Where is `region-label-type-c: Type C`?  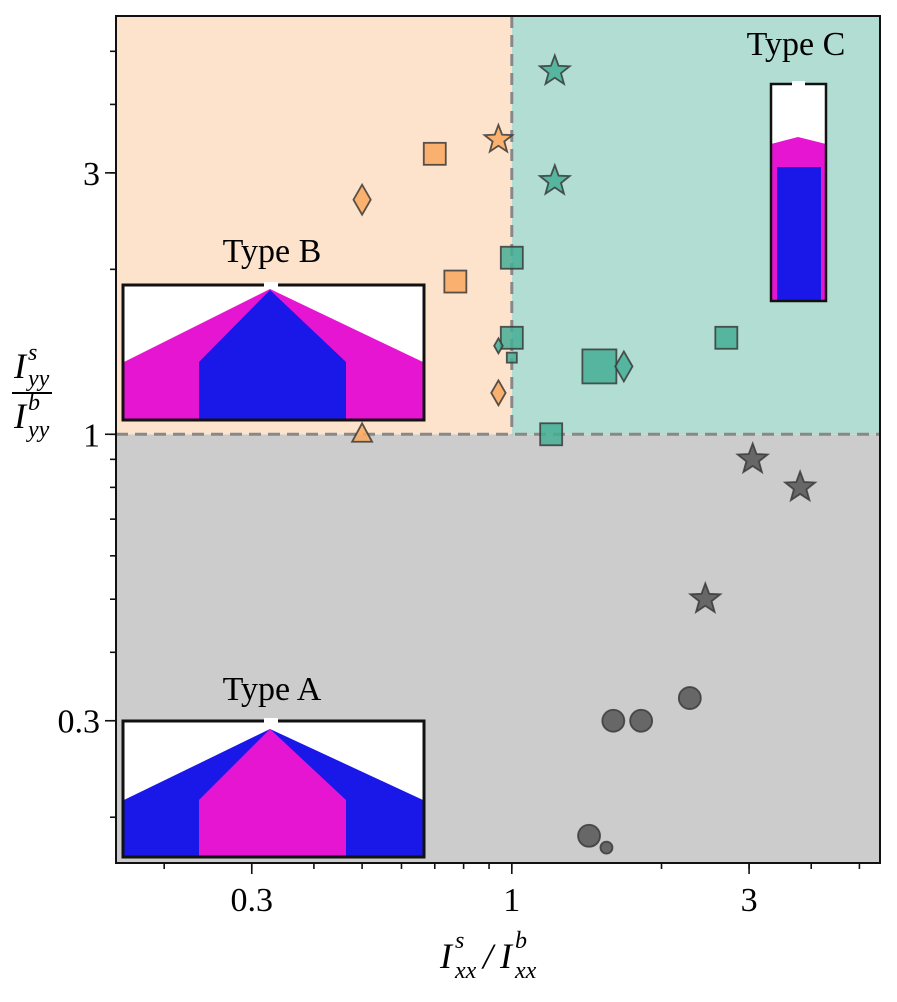 region-label-type-c: Type C is located at coordinates (796, 44).